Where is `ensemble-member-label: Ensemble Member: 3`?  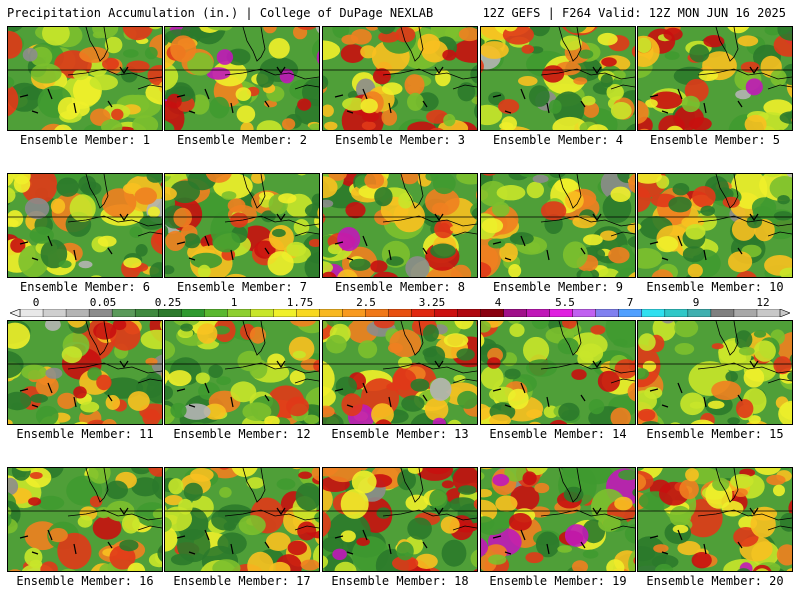
ensemble-member-label: Ensemble Member: 3 is located at coordinates (400, 140).